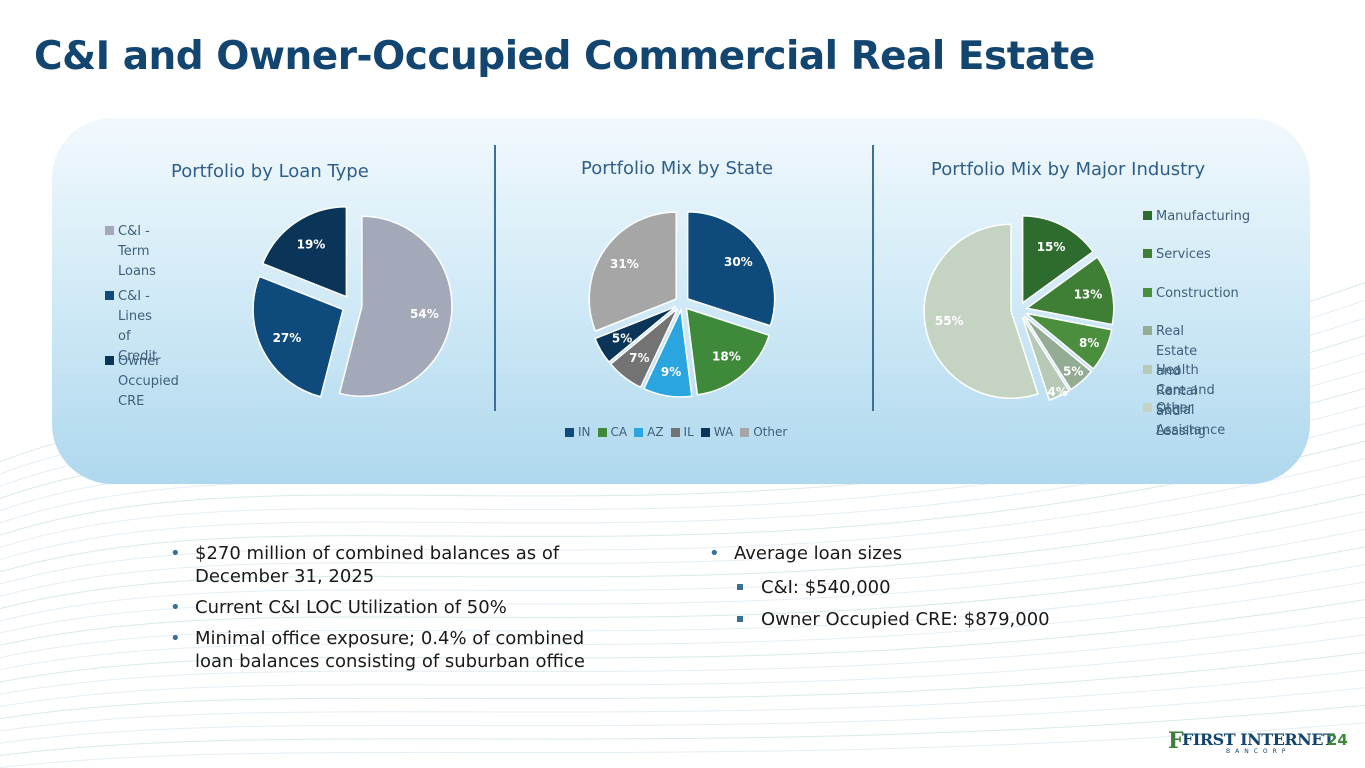 This screenshot has height=768, width=1365. What do you see at coordinates (1068, 169) in the screenshot?
I see `chart-title-industry: Portfolio Mix by Major Industry` at bounding box center [1068, 169].